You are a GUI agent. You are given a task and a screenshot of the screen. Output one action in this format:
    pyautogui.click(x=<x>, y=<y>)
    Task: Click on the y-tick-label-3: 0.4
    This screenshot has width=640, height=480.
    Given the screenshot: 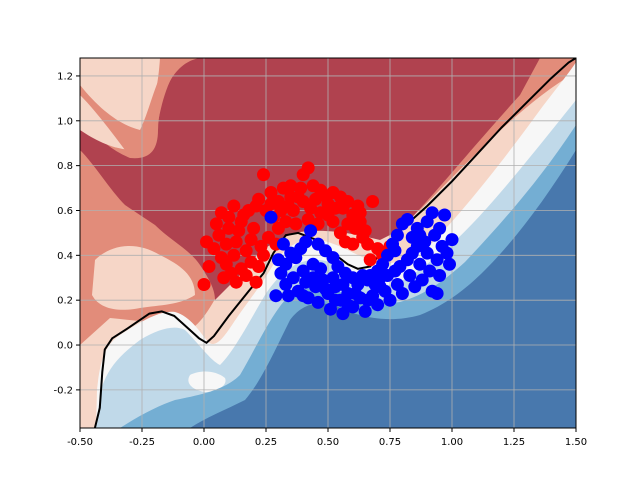 What is the action you would take?
    pyautogui.click(x=65, y=256)
    